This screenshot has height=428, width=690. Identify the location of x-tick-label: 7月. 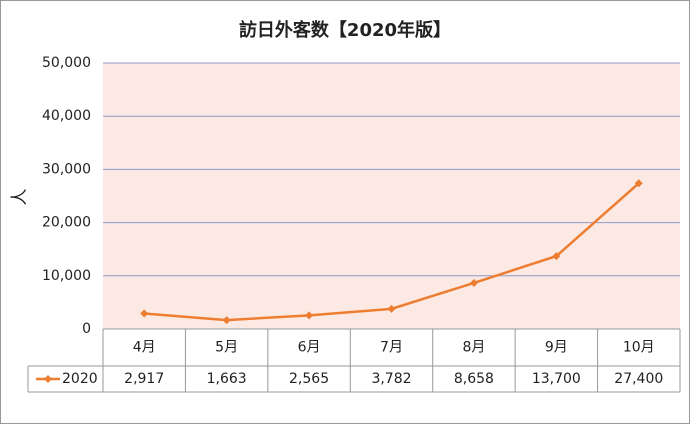
(391, 348).